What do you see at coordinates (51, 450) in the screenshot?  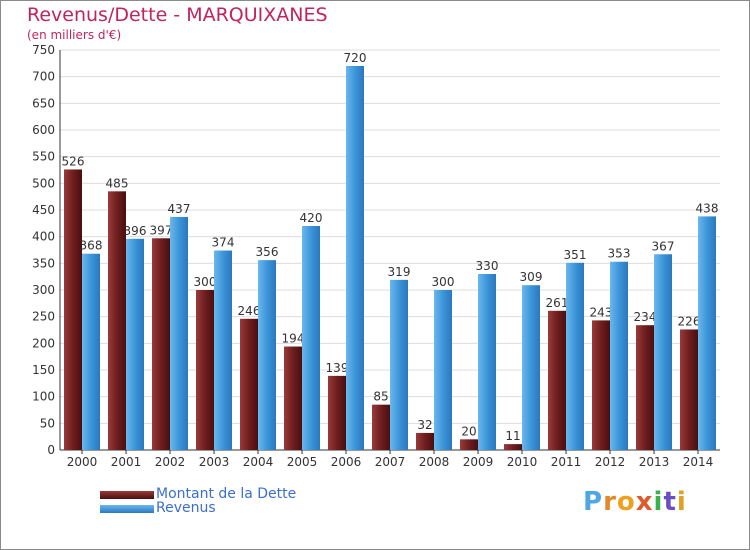 I see `y-tick-label: 0` at bounding box center [51, 450].